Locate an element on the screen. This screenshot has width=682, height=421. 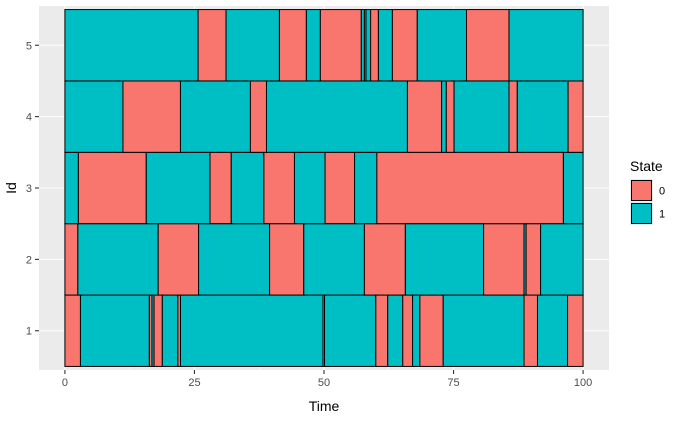
y-tick-label: 4 is located at coordinates (29, 118).